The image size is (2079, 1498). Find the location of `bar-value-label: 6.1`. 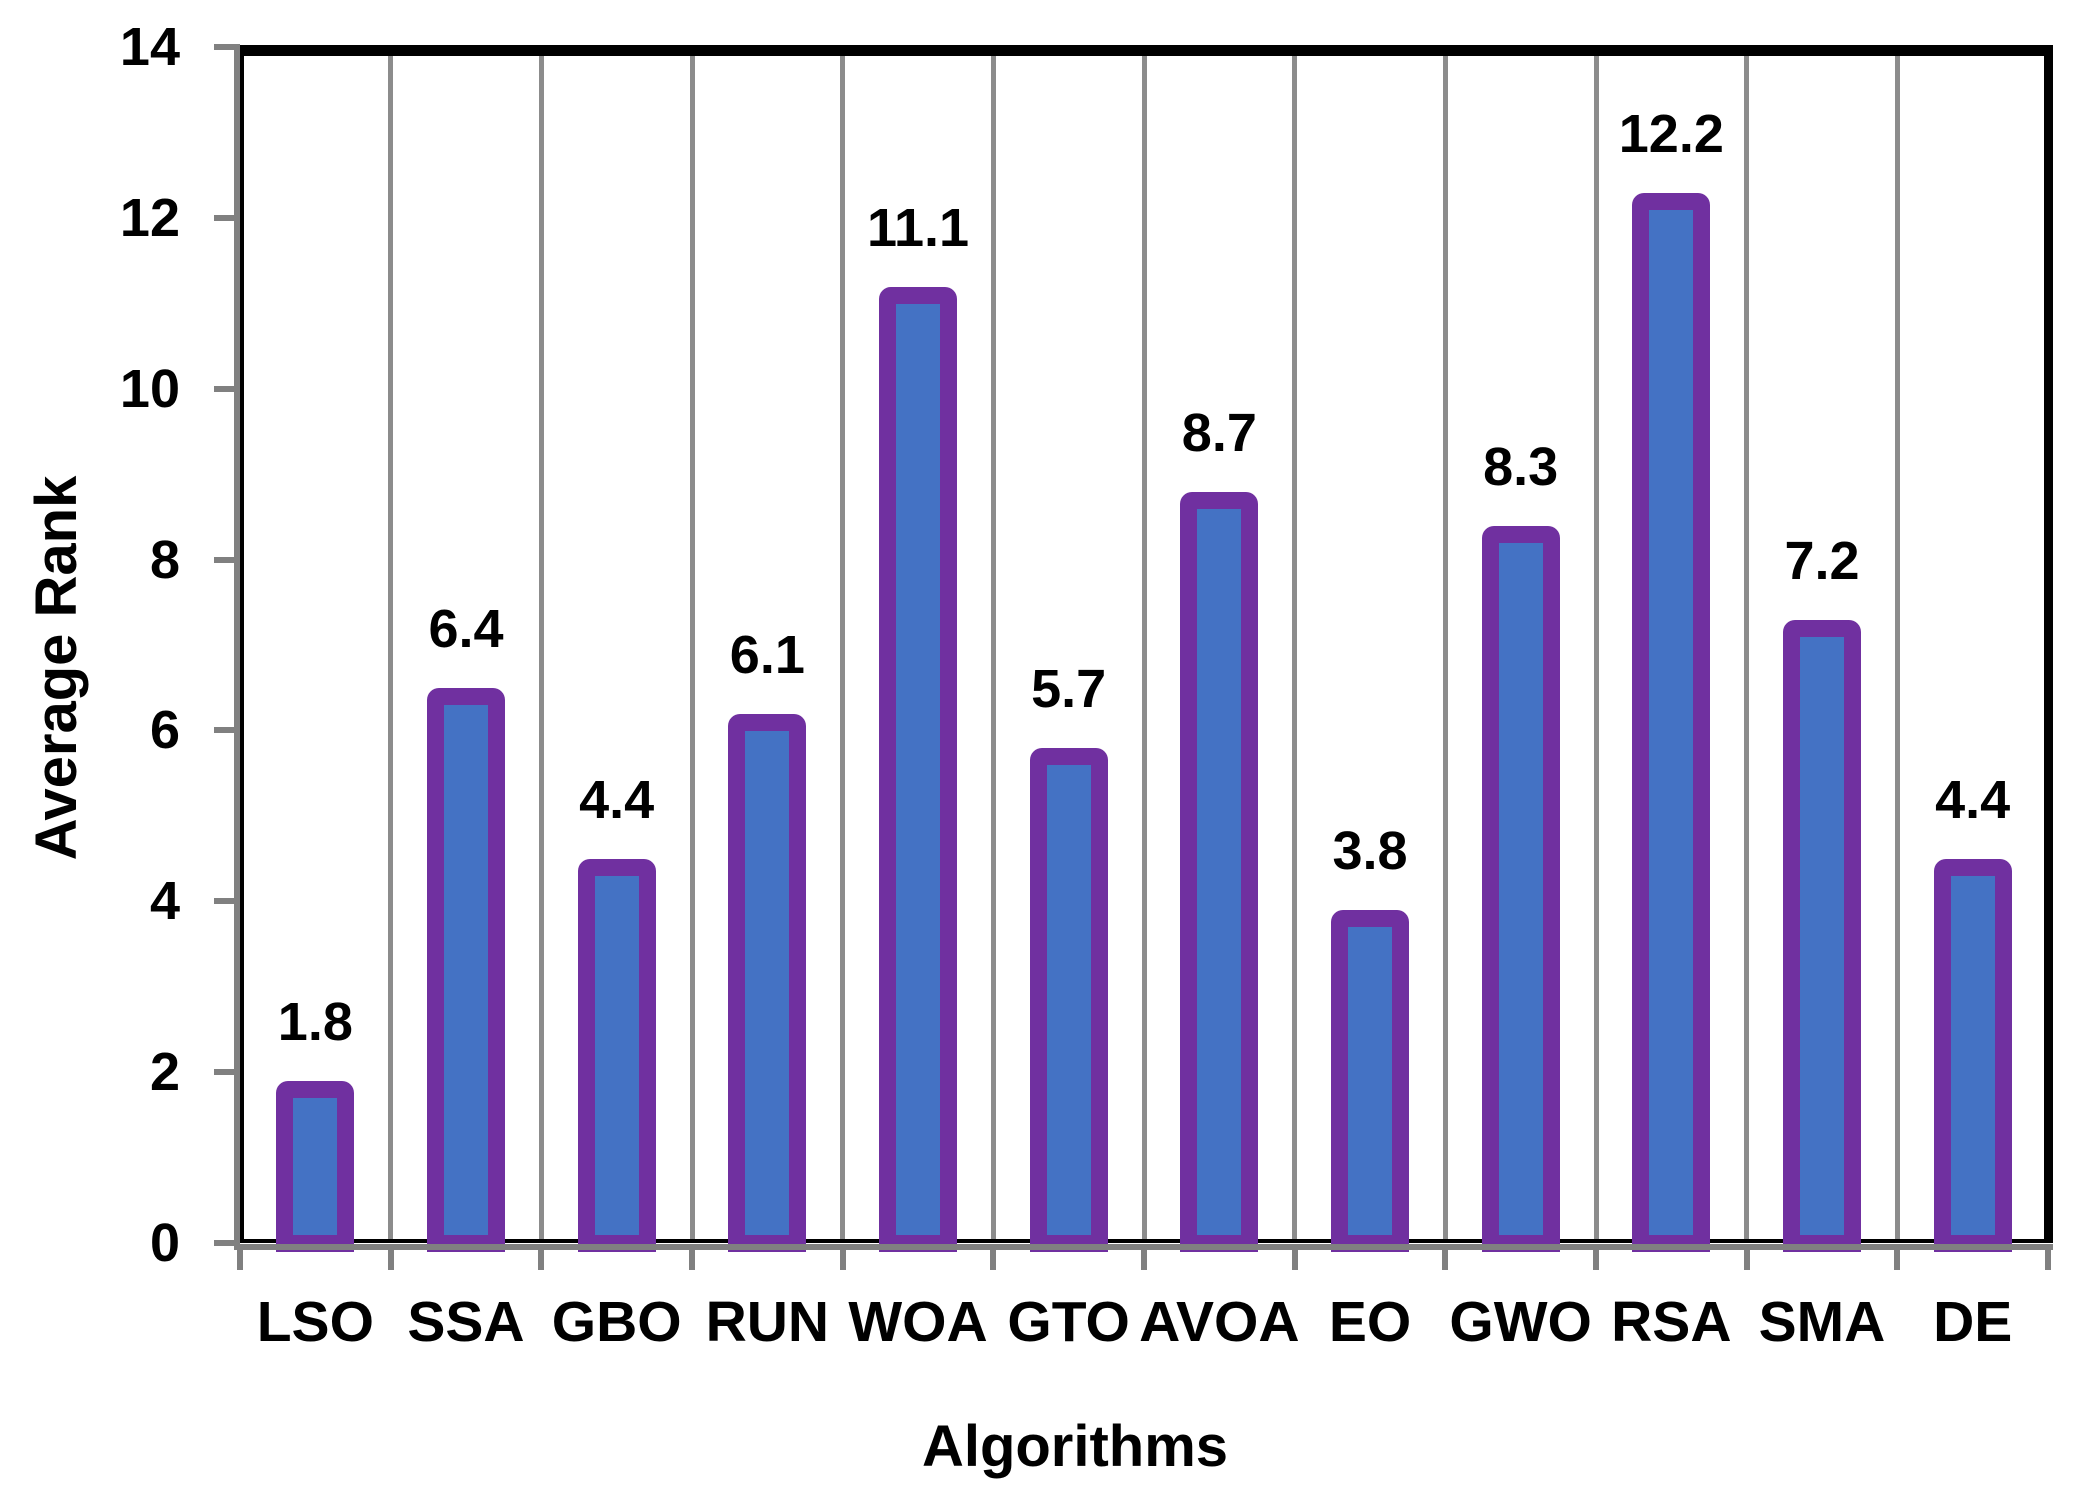

bar-value-label: 6.1 is located at coordinates (767, 654).